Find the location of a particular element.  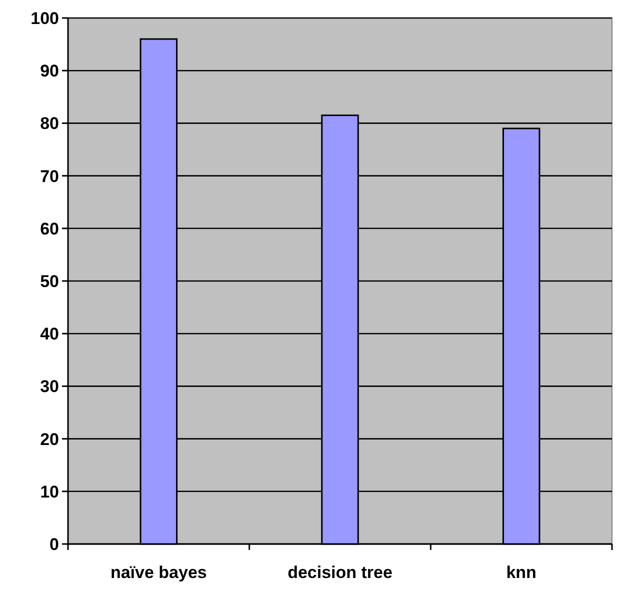

y-tick-label: 100 is located at coordinates (44, 18).